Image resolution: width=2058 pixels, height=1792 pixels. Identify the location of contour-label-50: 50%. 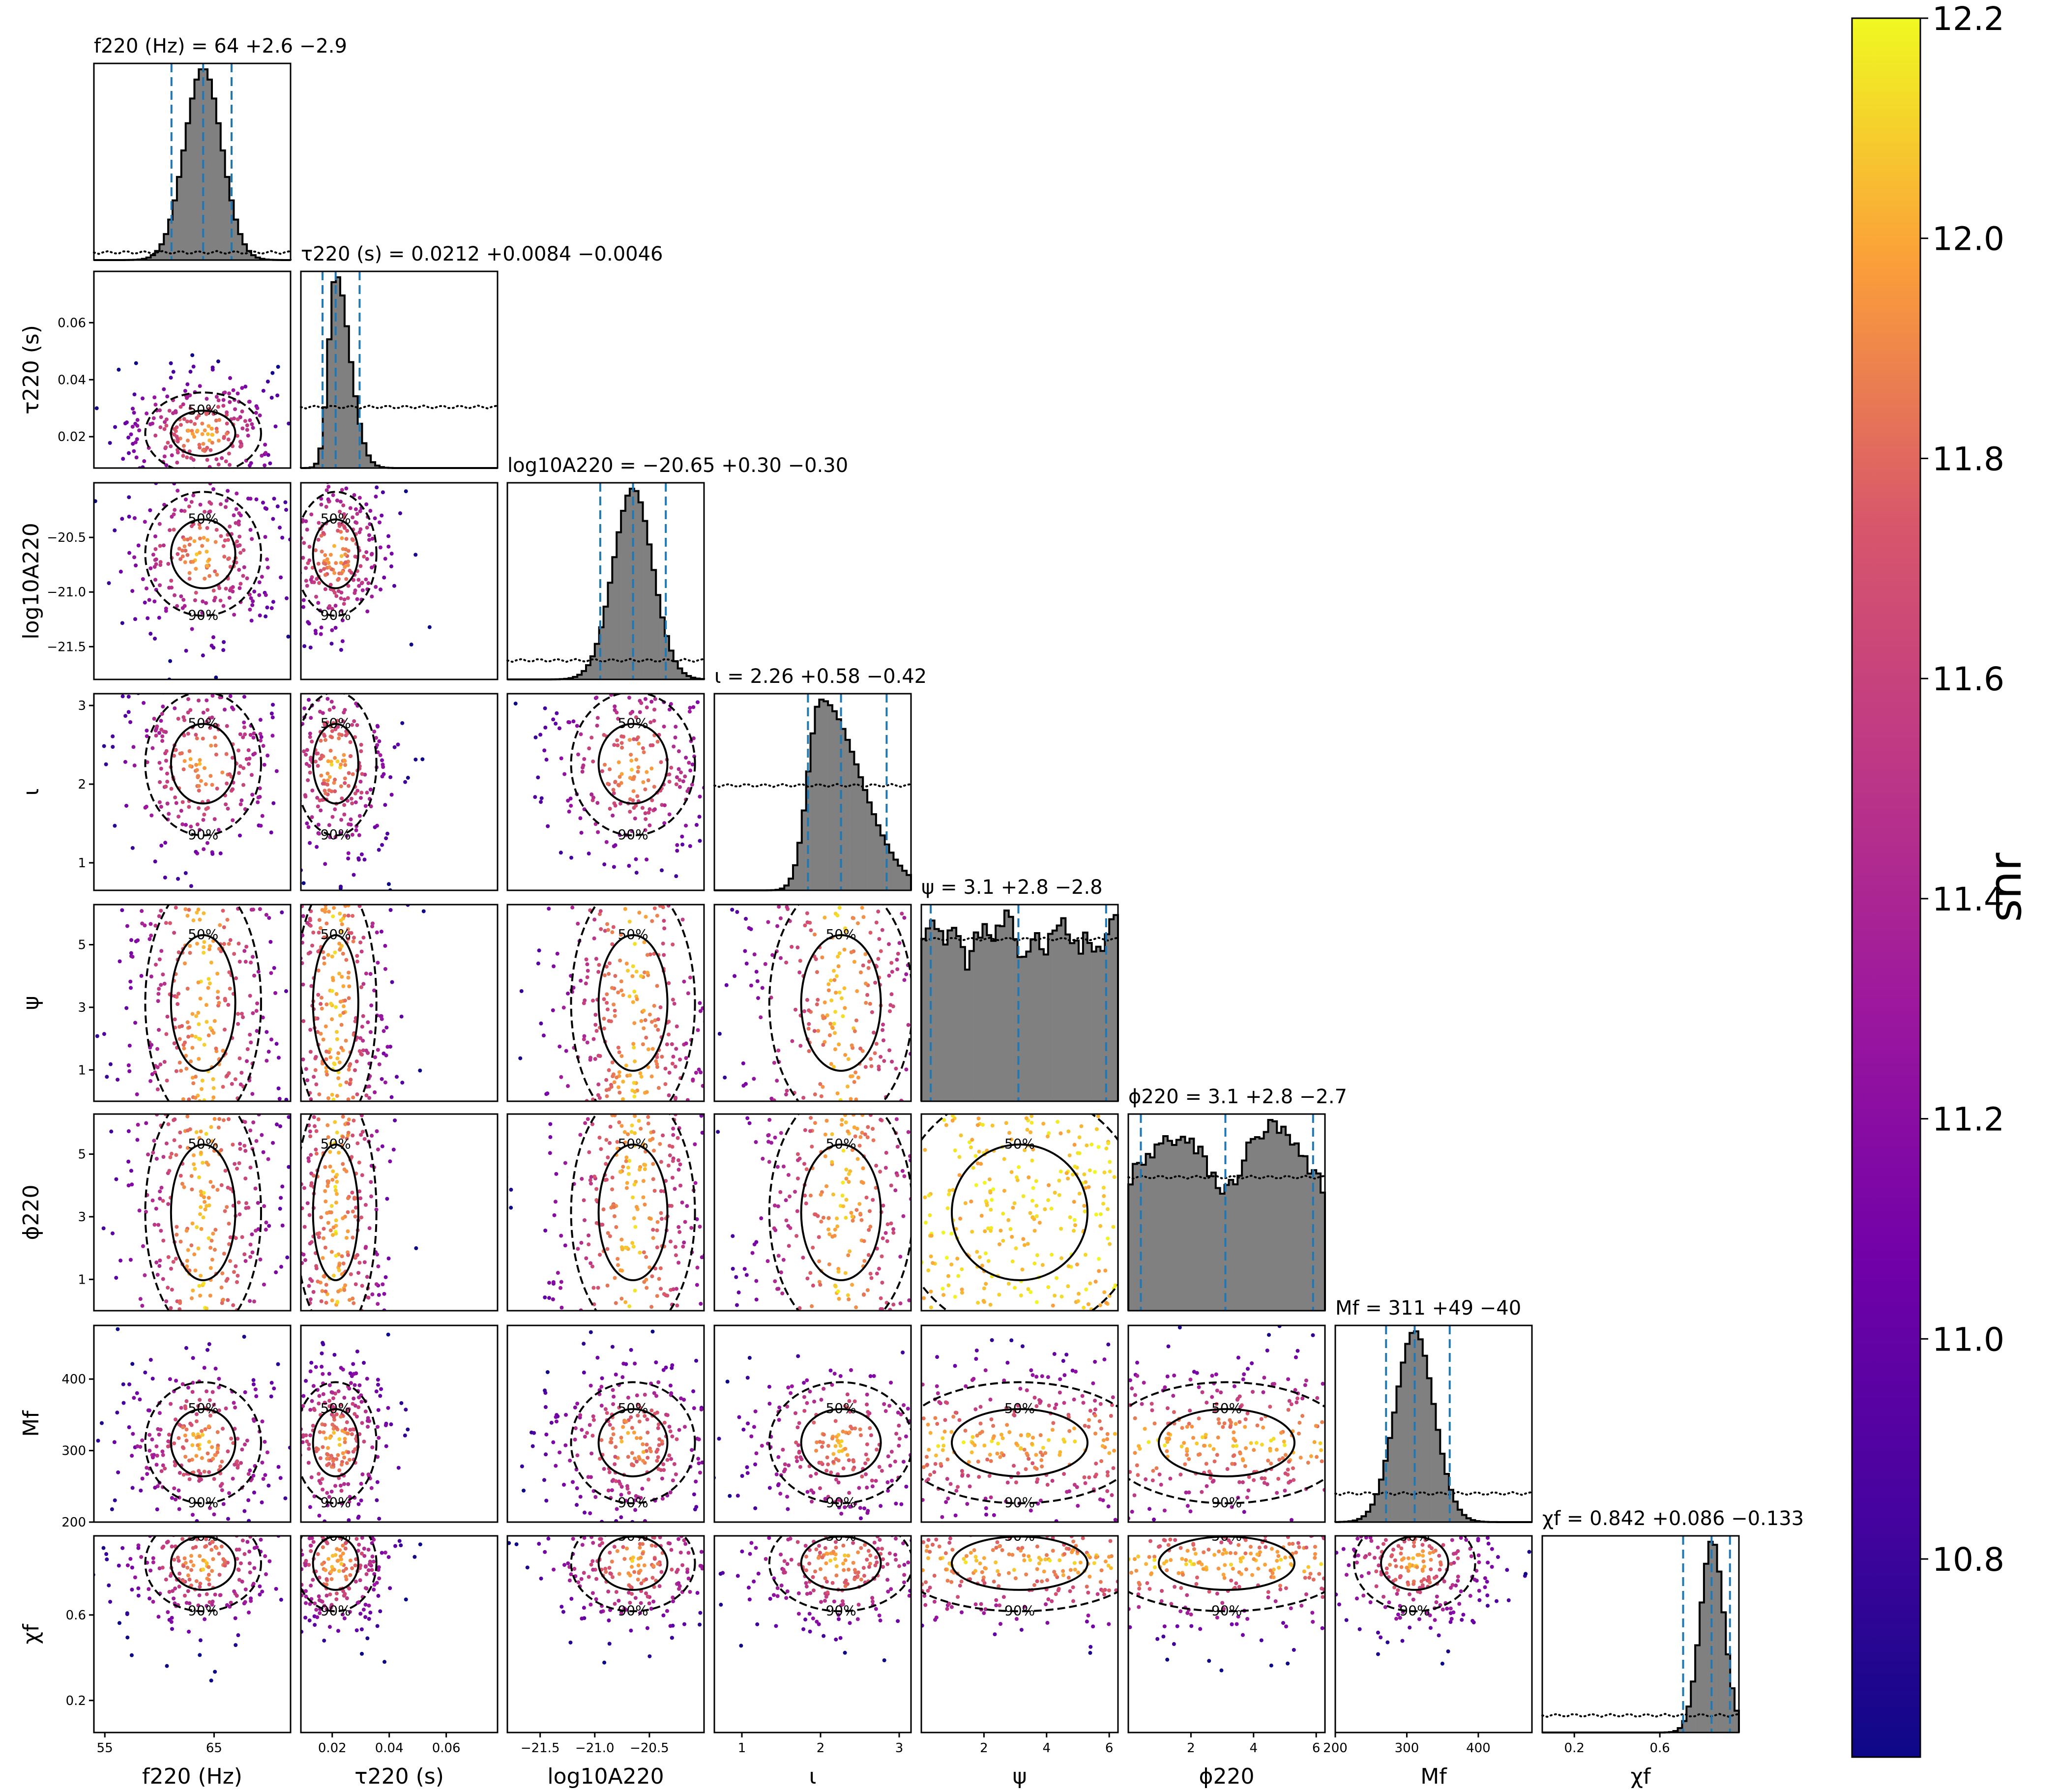
(840, 1144).